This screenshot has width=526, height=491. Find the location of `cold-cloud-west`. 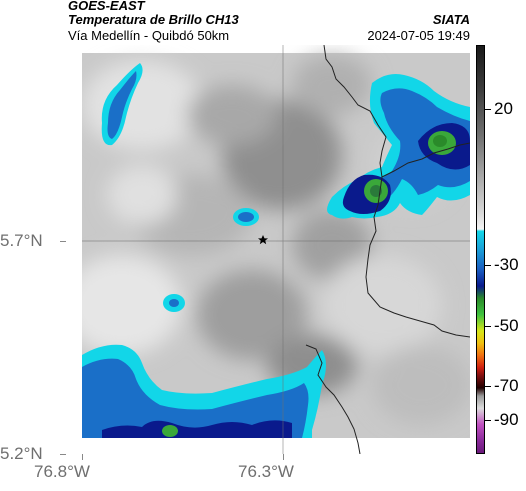

cold-cloud-west is located at coordinates (174, 303).